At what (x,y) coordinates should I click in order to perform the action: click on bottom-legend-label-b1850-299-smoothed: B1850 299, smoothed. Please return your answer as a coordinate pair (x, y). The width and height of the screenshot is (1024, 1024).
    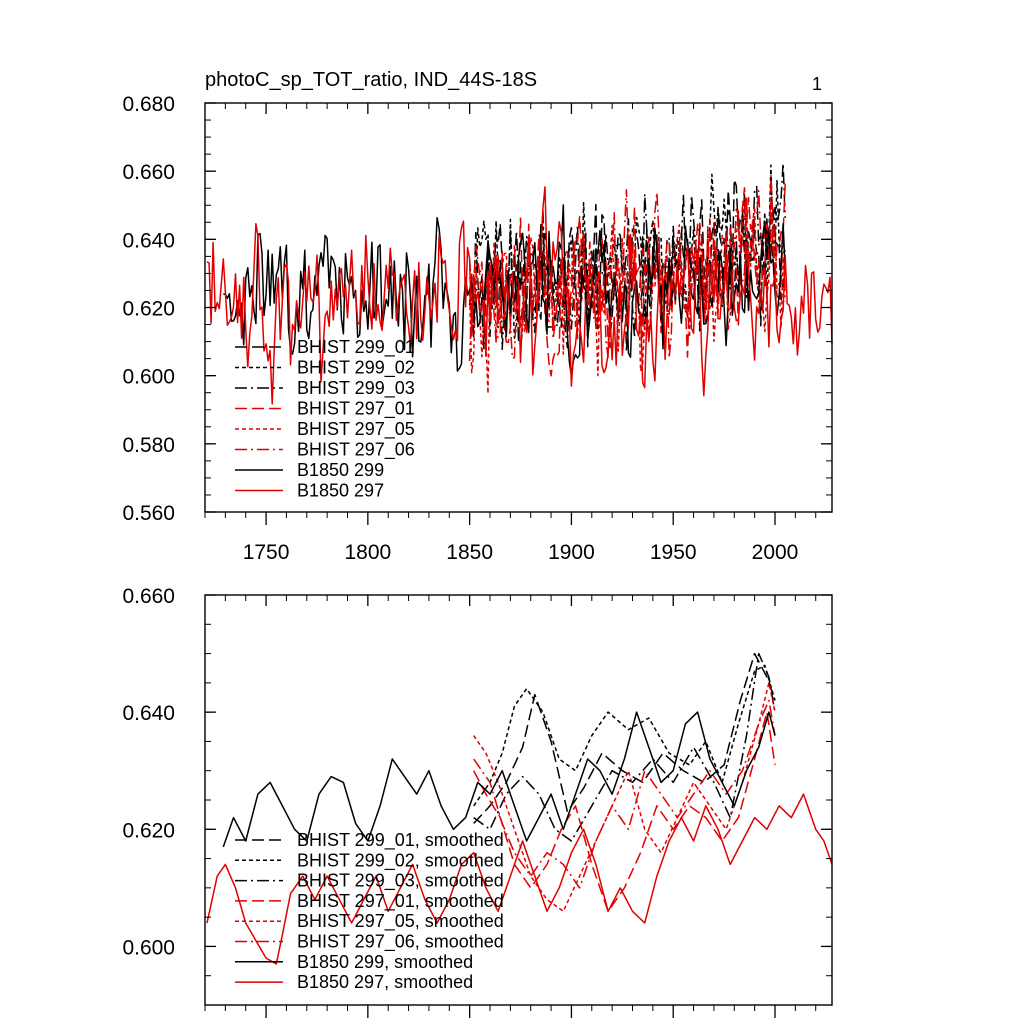
    Looking at the image, I should click on (385, 962).